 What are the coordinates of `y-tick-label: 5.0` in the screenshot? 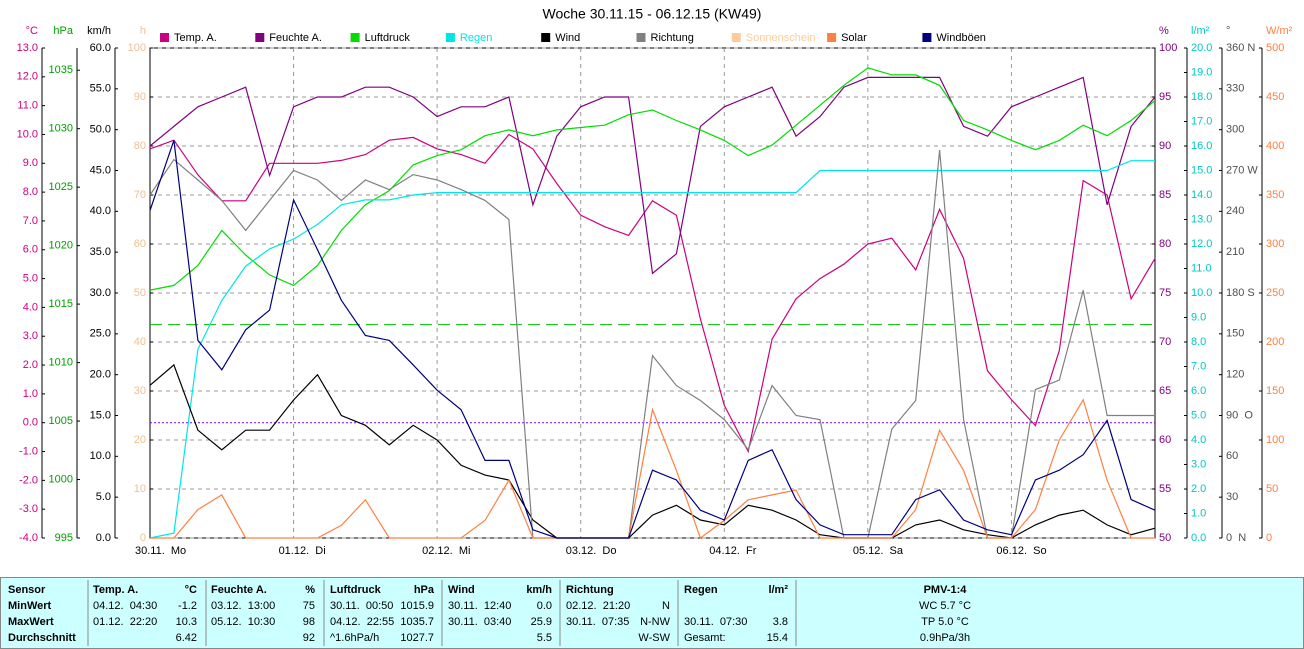 It's located at (30, 278).